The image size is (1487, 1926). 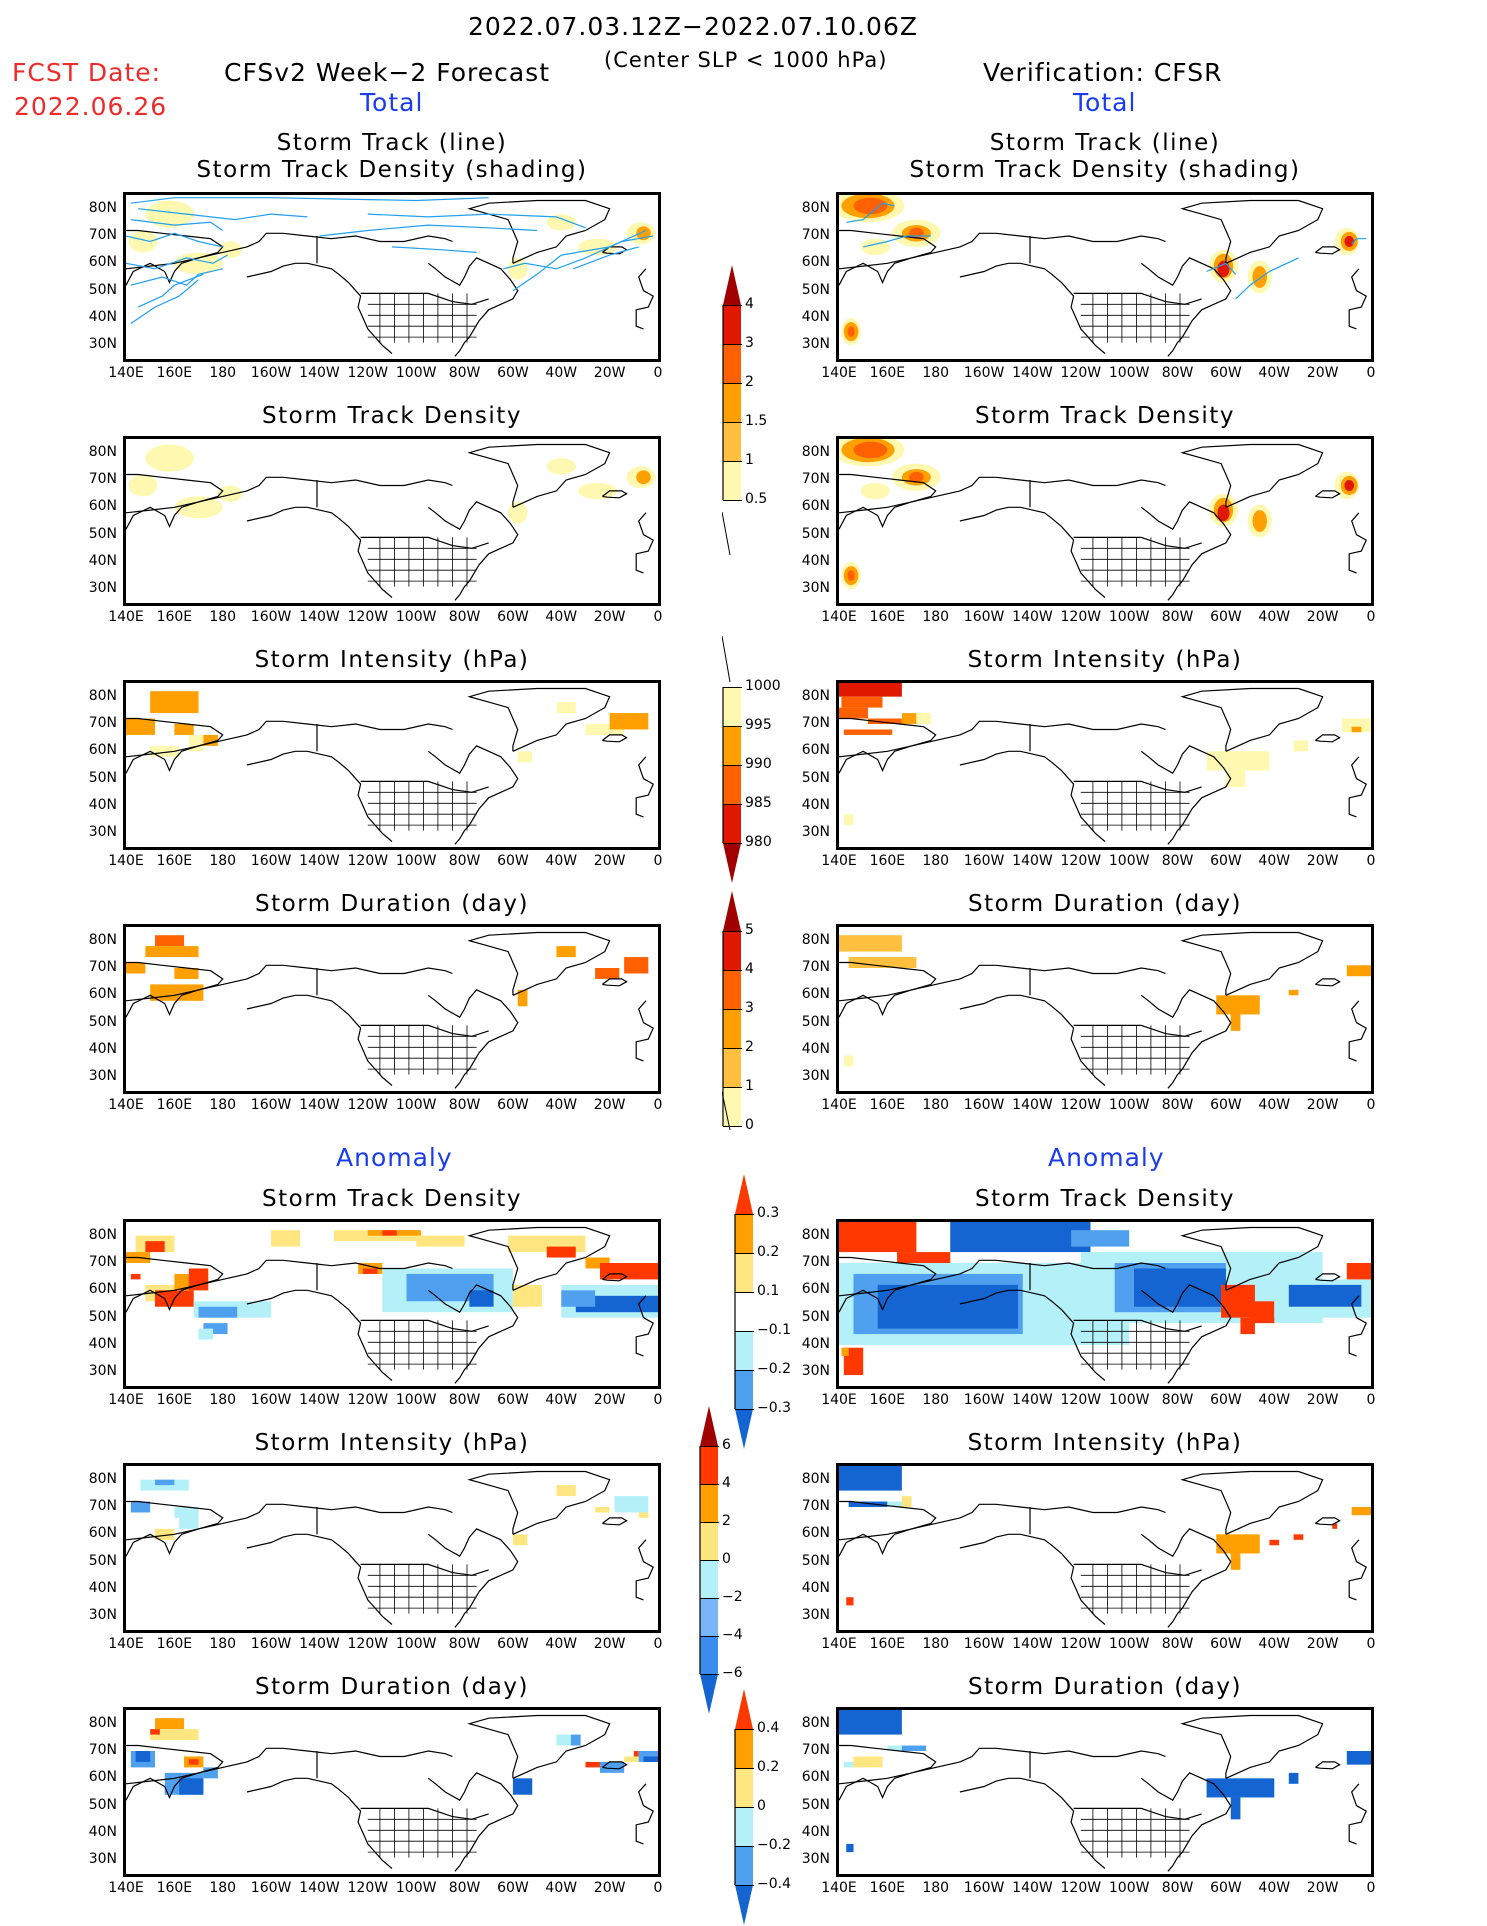 I want to click on colorbar-duration-anomaly, so click(x=743, y=1807).